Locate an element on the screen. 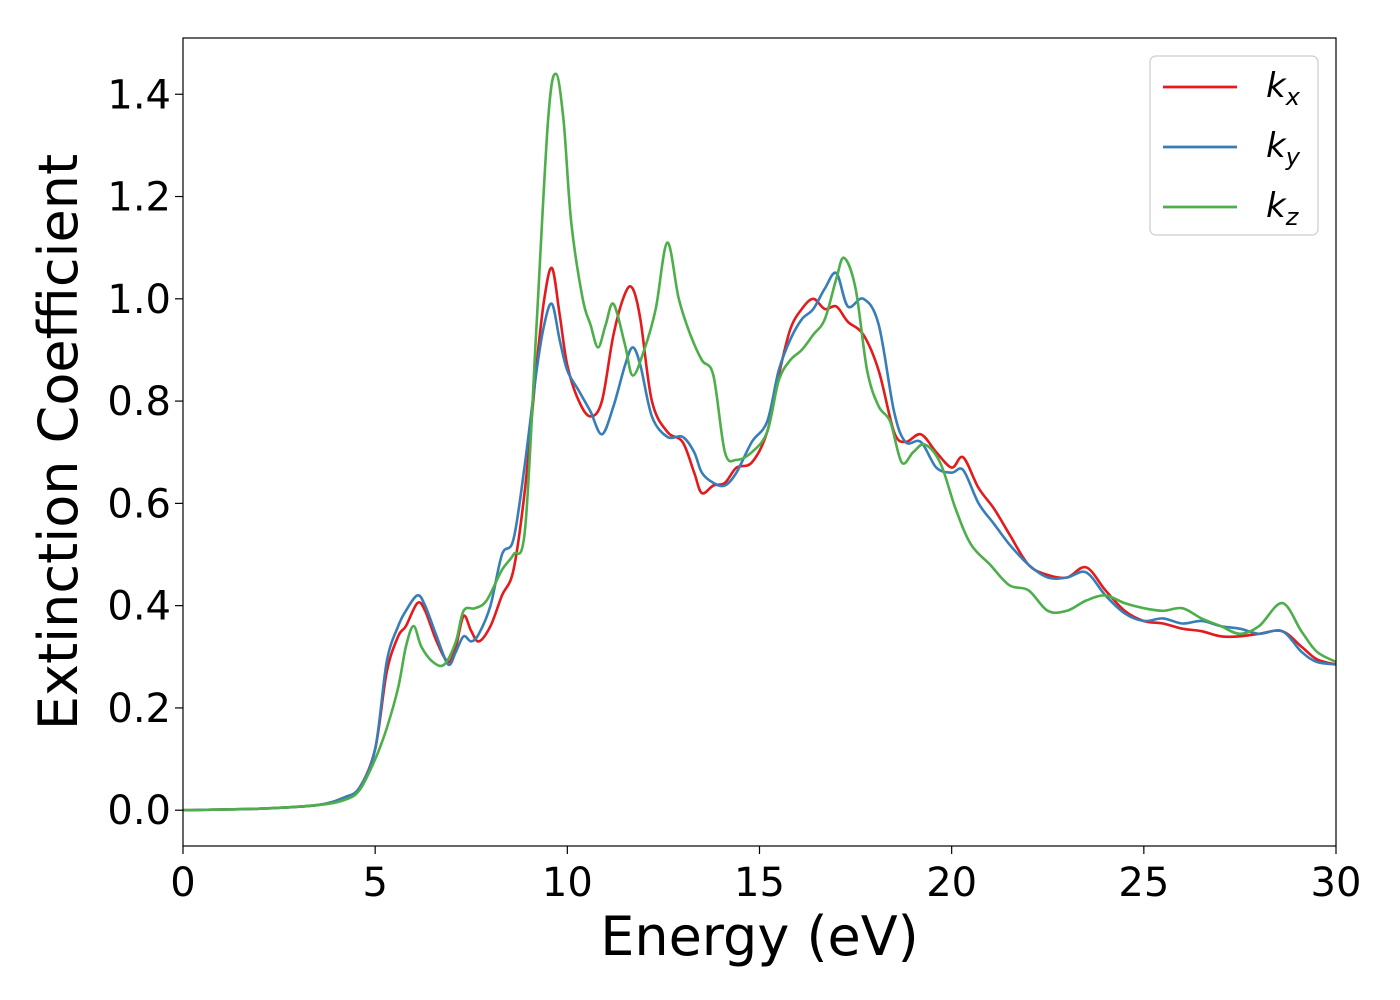 Image resolution: width=1400 pixels, height=1000 pixels. y-tick-label: 0.0 is located at coordinates (139, 811).